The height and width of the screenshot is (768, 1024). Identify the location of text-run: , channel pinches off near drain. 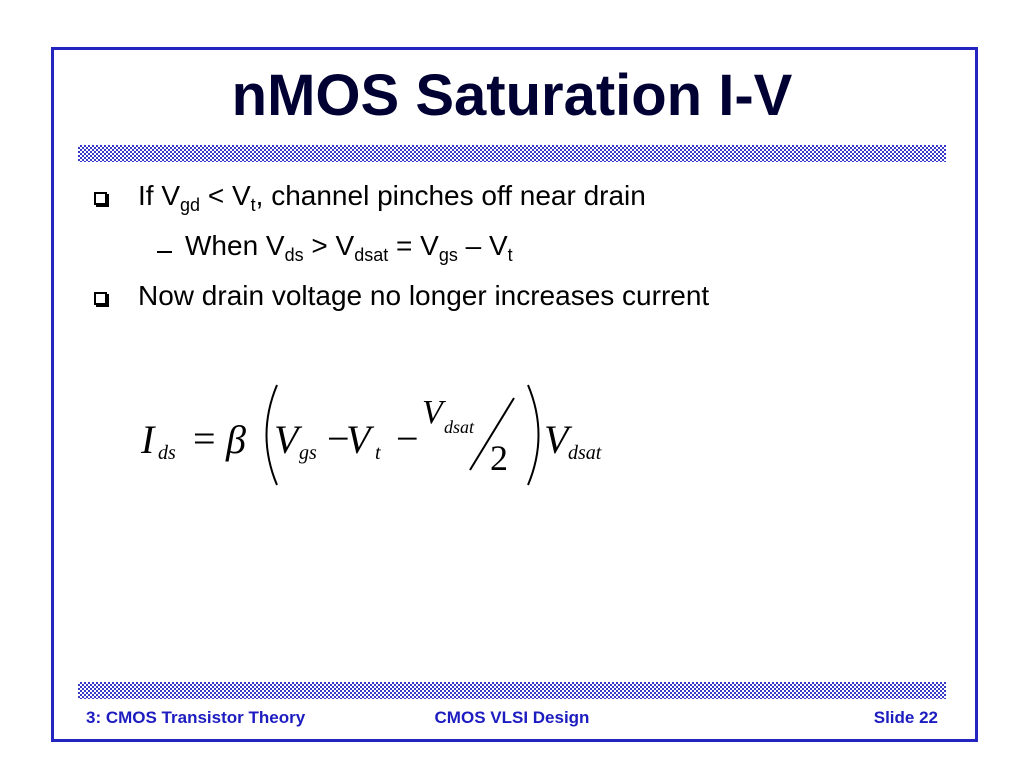
(450, 195).